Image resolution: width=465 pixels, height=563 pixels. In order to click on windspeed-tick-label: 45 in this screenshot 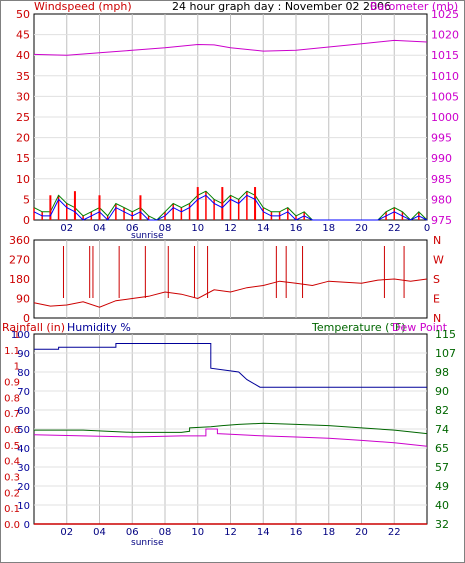, I will do `click(23, 35)`.